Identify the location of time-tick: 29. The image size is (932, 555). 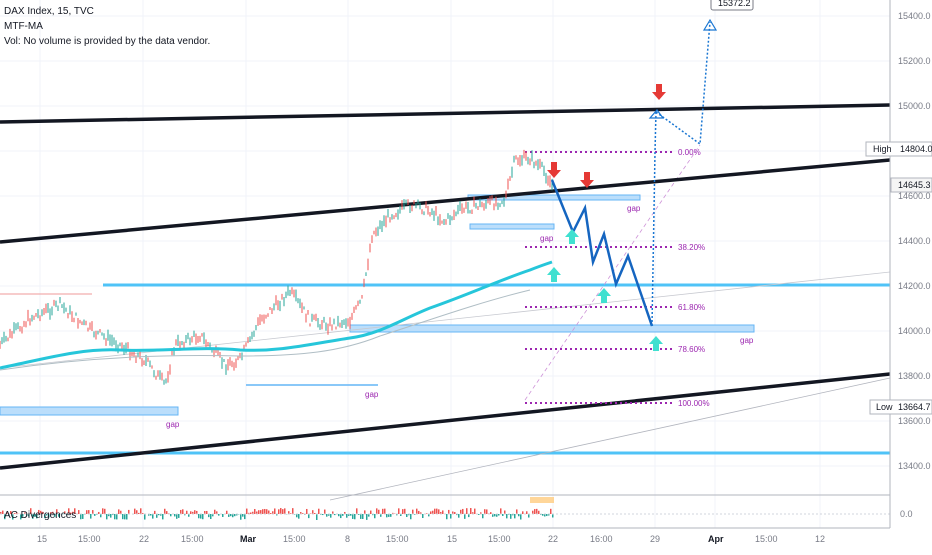
(655, 539).